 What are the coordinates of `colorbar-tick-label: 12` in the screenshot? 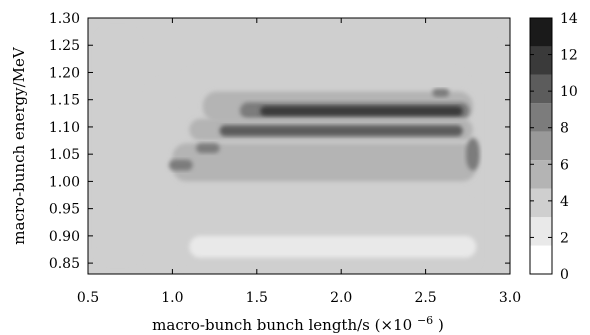 It's located at (569, 56).